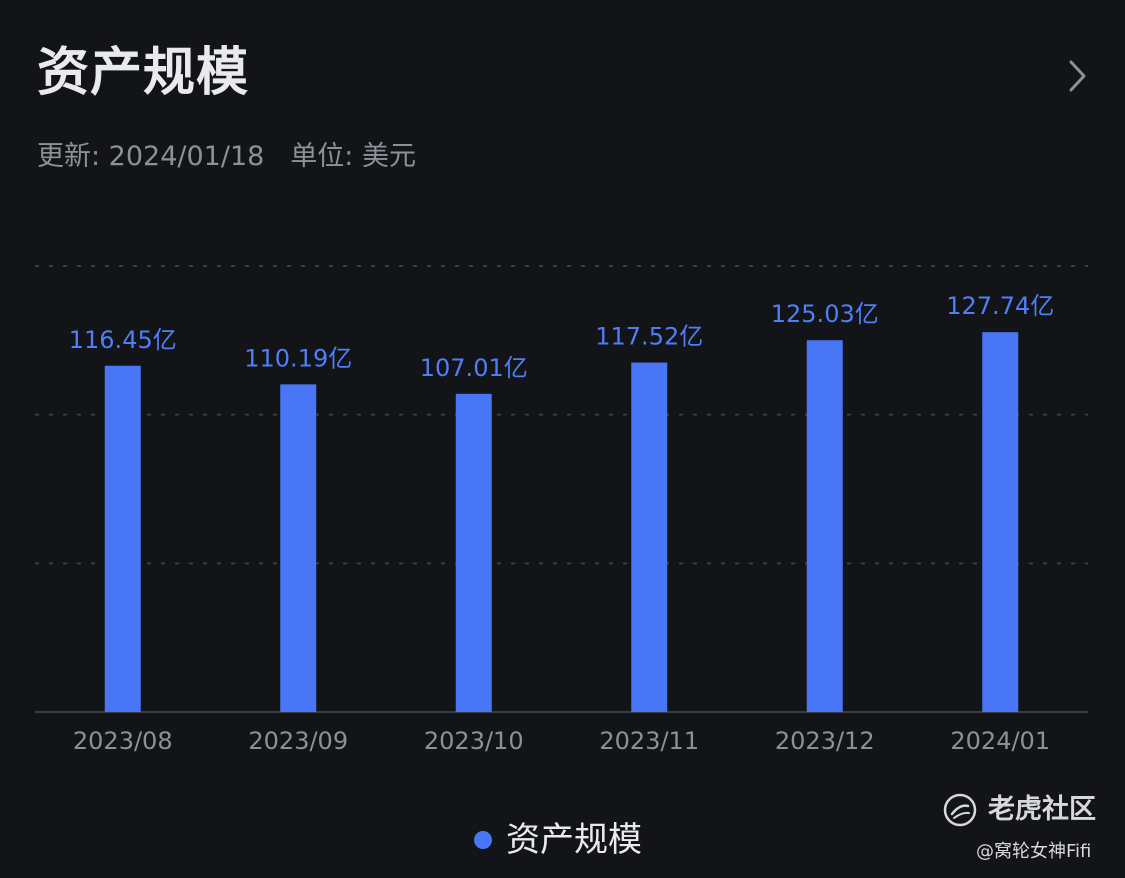  I want to click on data-label: 116.45亿, so click(123, 340).